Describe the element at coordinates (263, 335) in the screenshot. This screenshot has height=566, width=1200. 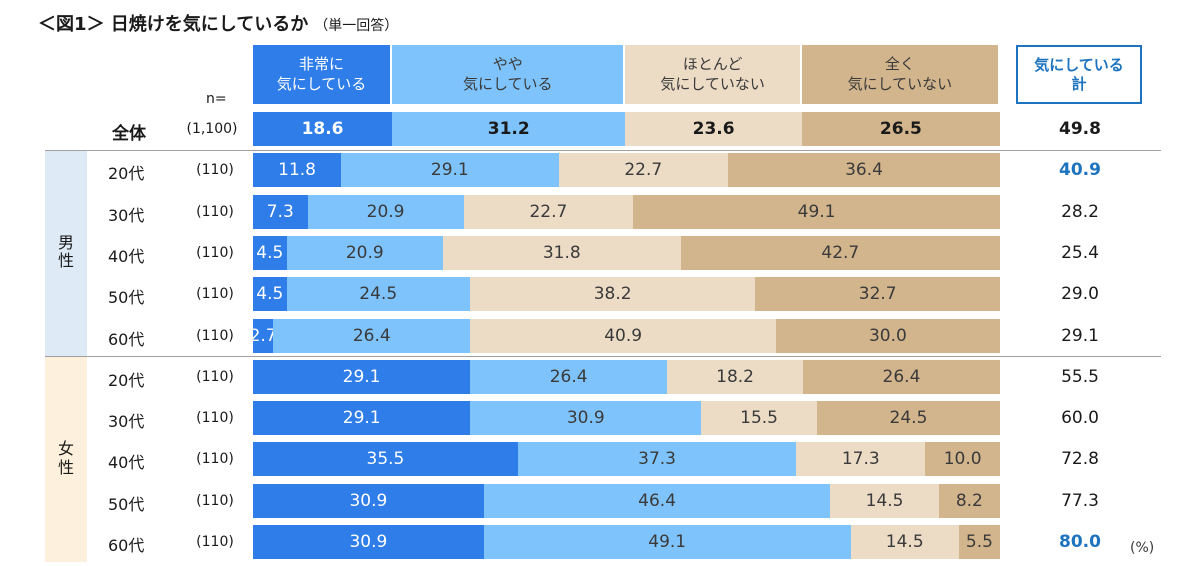
I see `bar-segment: 2.7` at that location.